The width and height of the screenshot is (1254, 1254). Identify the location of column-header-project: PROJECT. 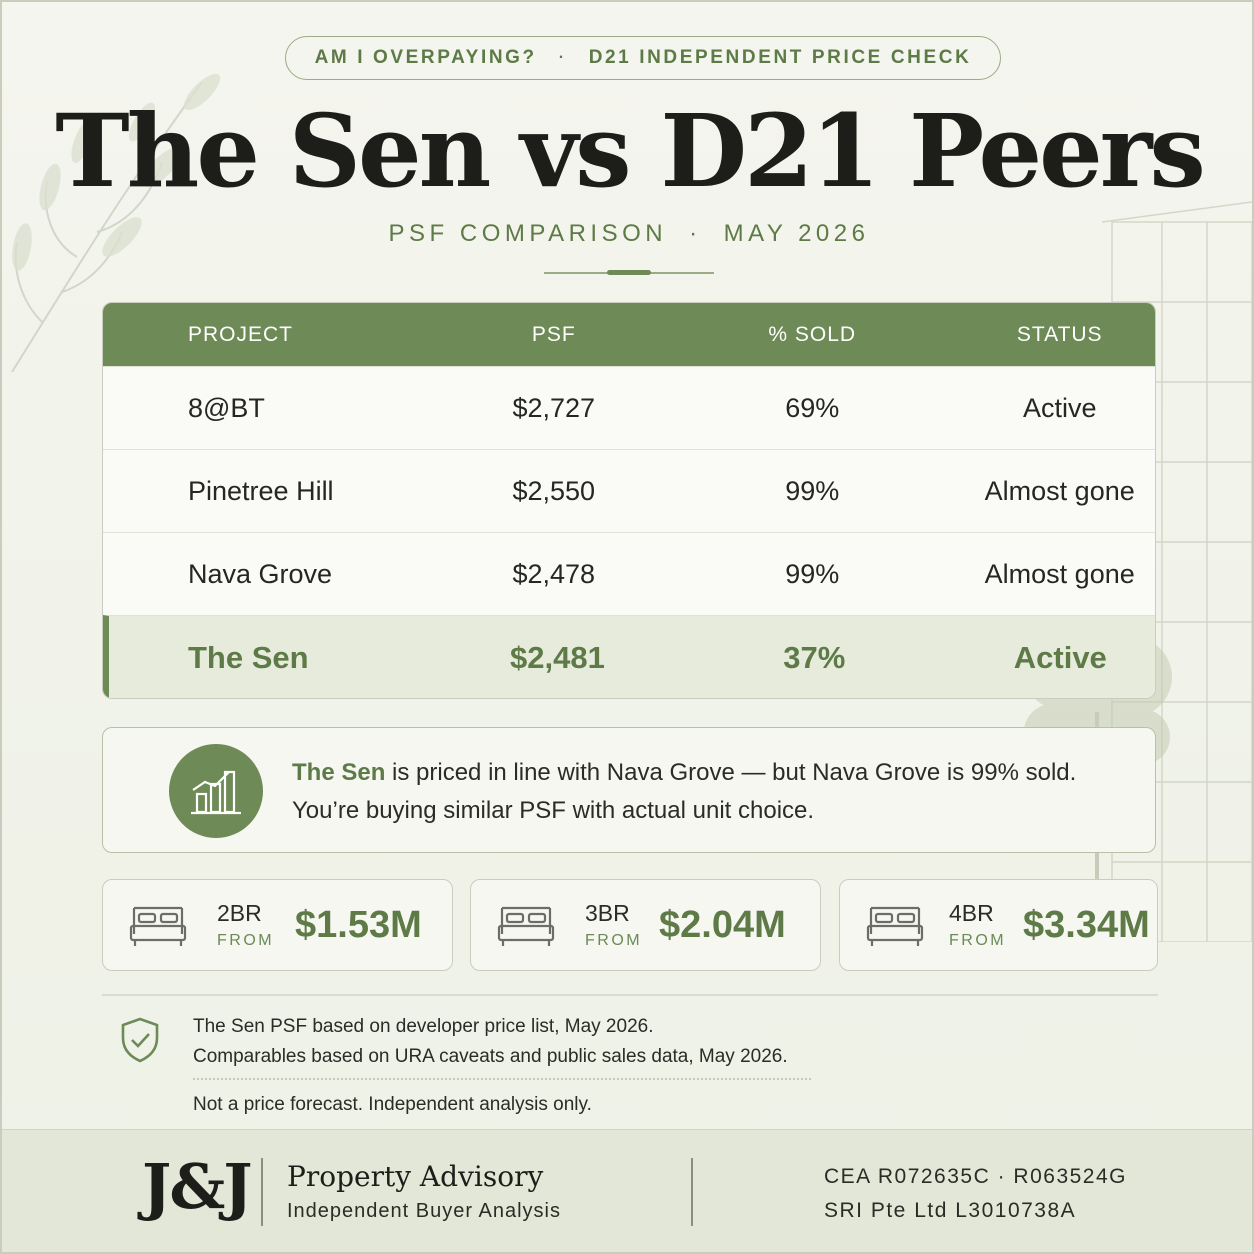
(241, 334).